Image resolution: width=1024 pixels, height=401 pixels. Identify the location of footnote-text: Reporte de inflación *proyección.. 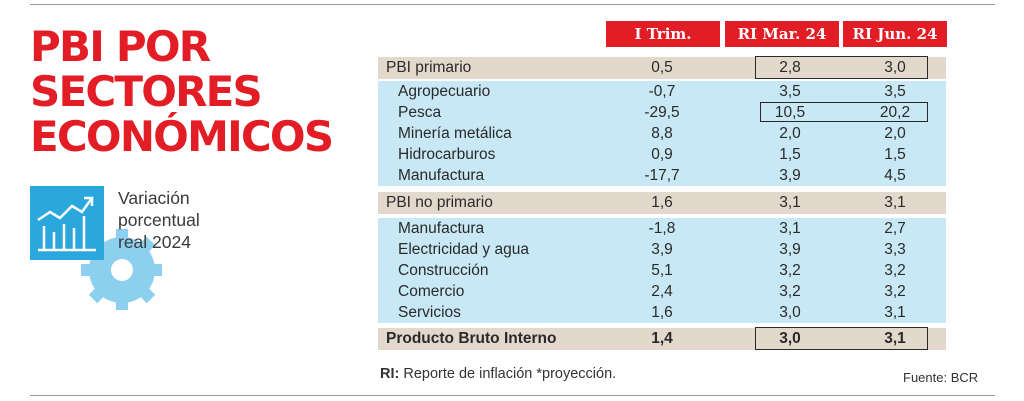
(508, 374).